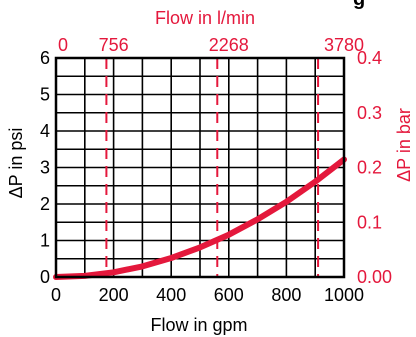 The width and height of the screenshot is (416, 337). Describe the element at coordinates (286, 295) in the screenshot. I see `x-tick-label: 800` at that location.